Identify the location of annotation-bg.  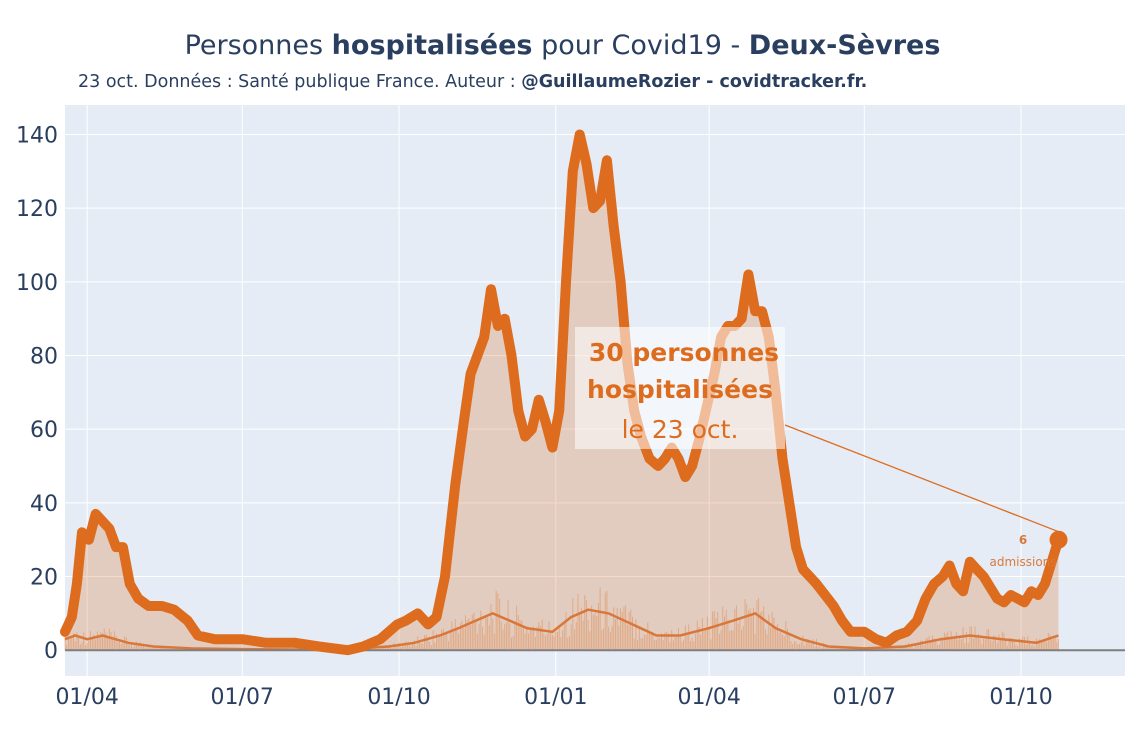
(680, 388).